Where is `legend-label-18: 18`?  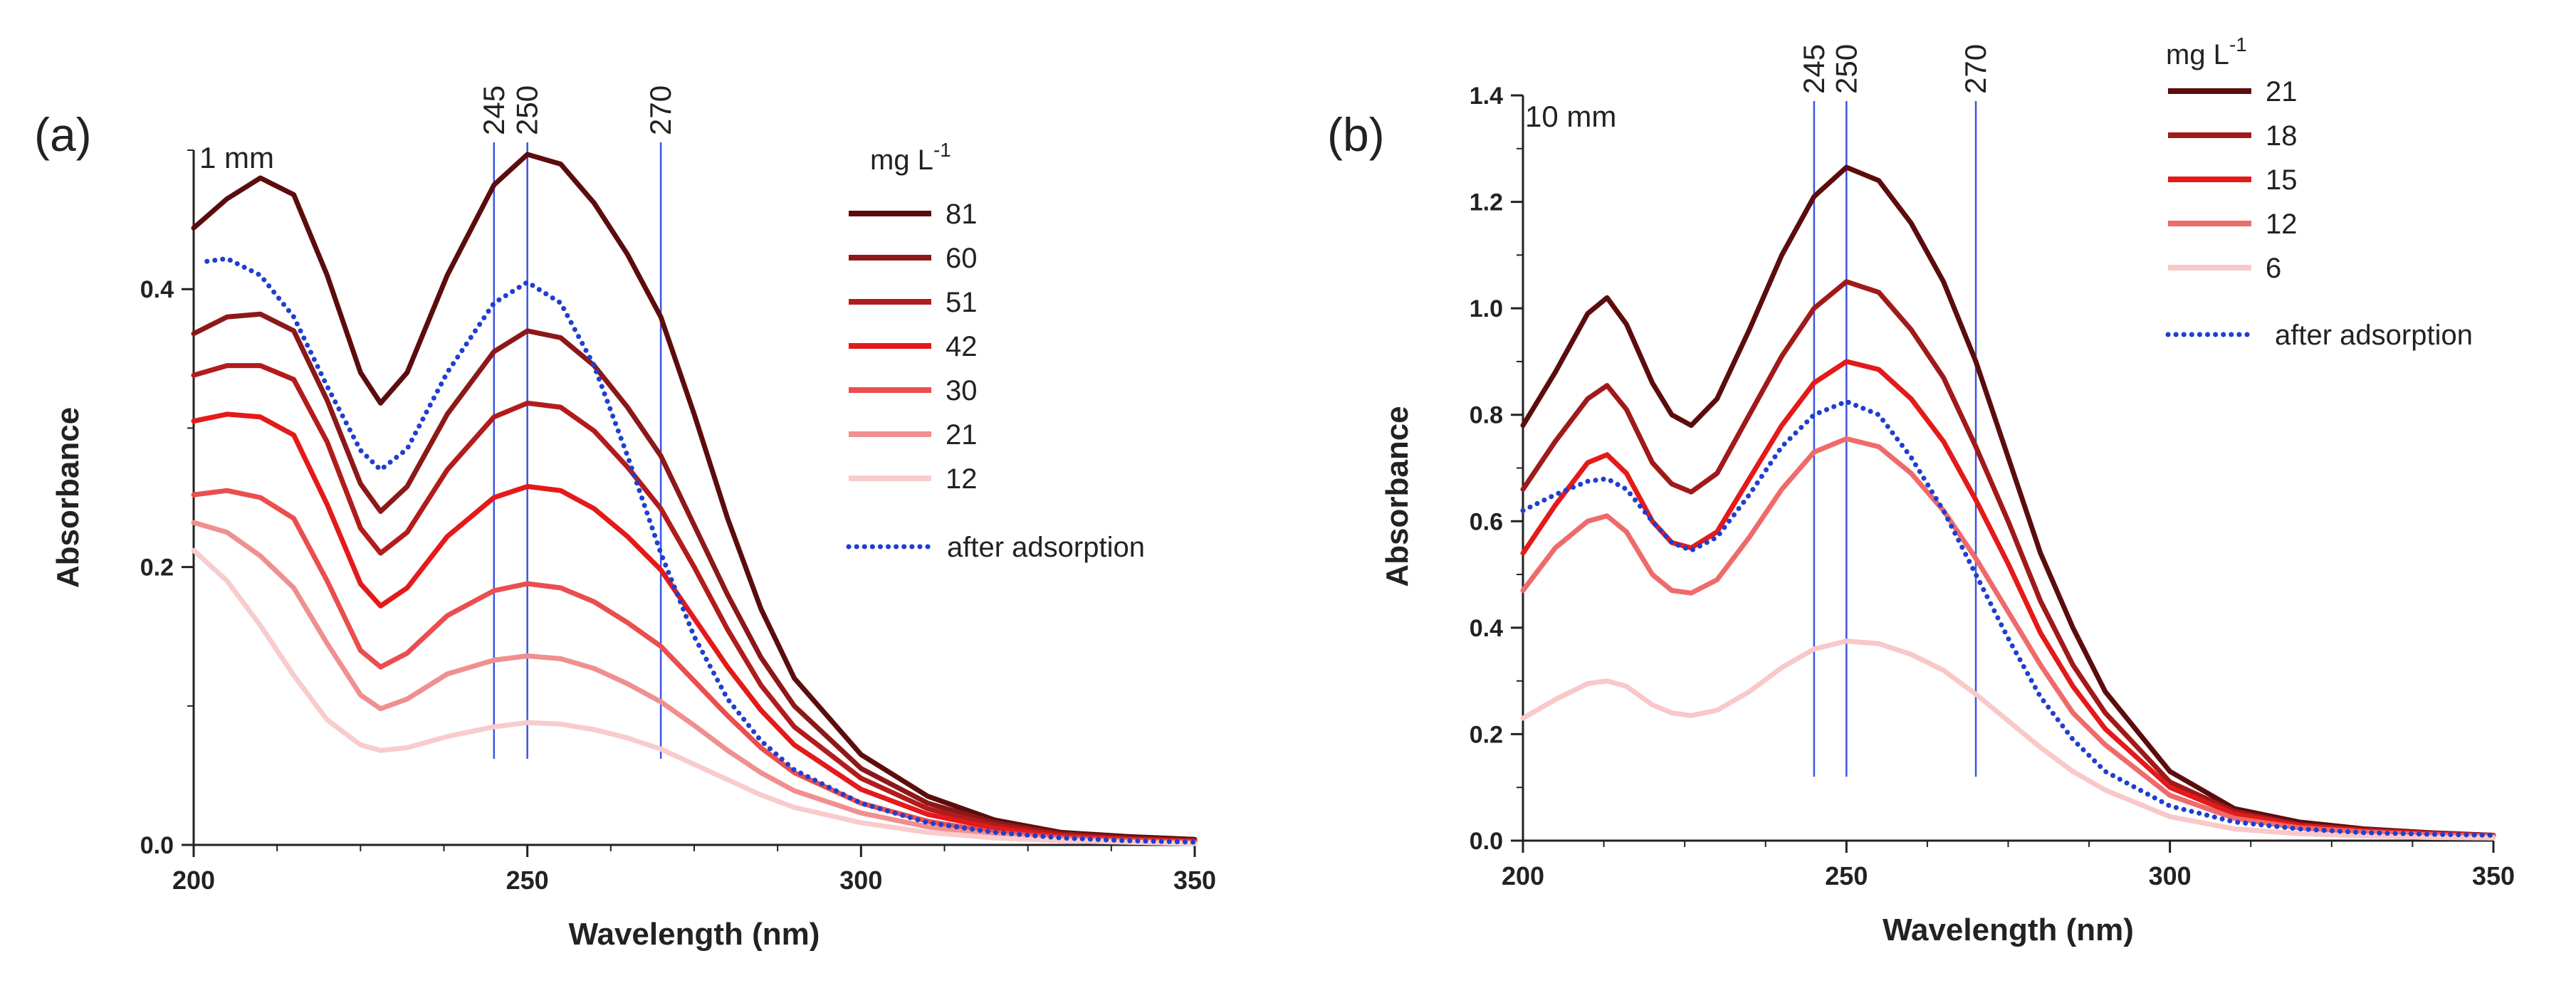
legend-label-18: 18 is located at coordinates (2282, 136).